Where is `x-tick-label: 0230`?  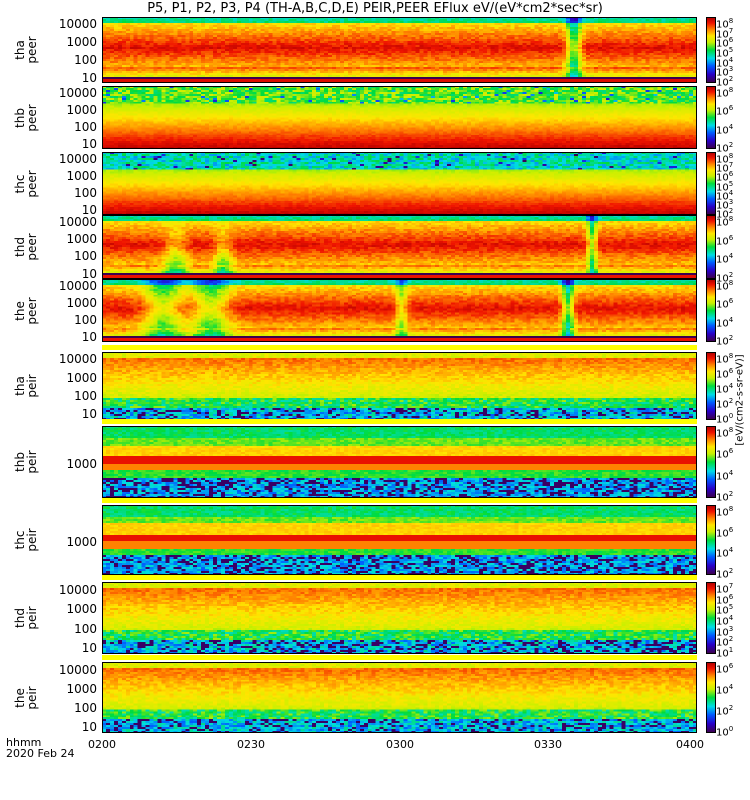 x-tick-label: 0230 is located at coordinates (251, 744).